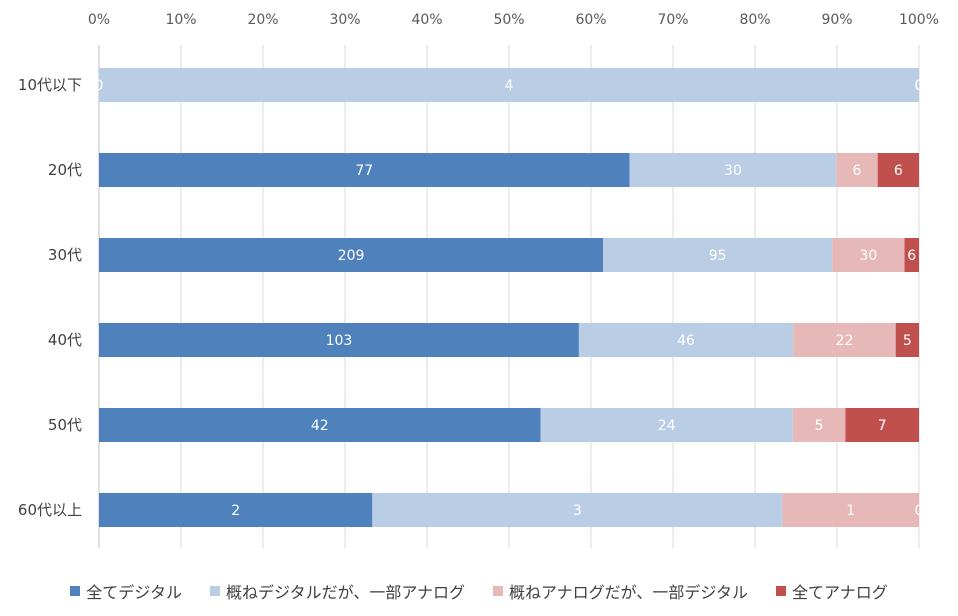 The image size is (958, 616). I want to click on bar-data-label: 209, so click(351, 256).